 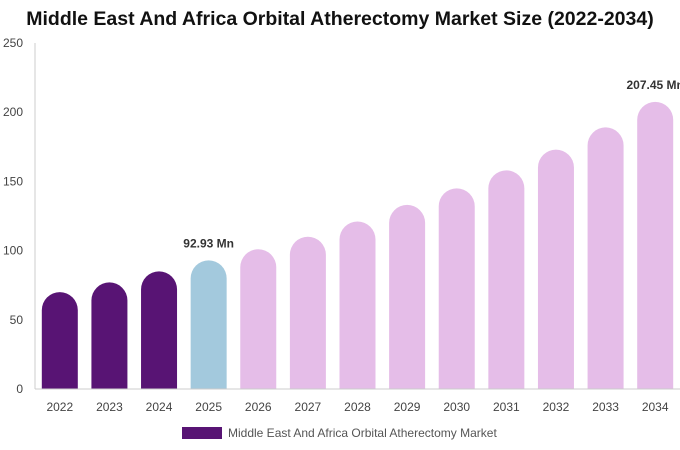 I want to click on x-tick-label: 2027, so click(x=308, y=407).